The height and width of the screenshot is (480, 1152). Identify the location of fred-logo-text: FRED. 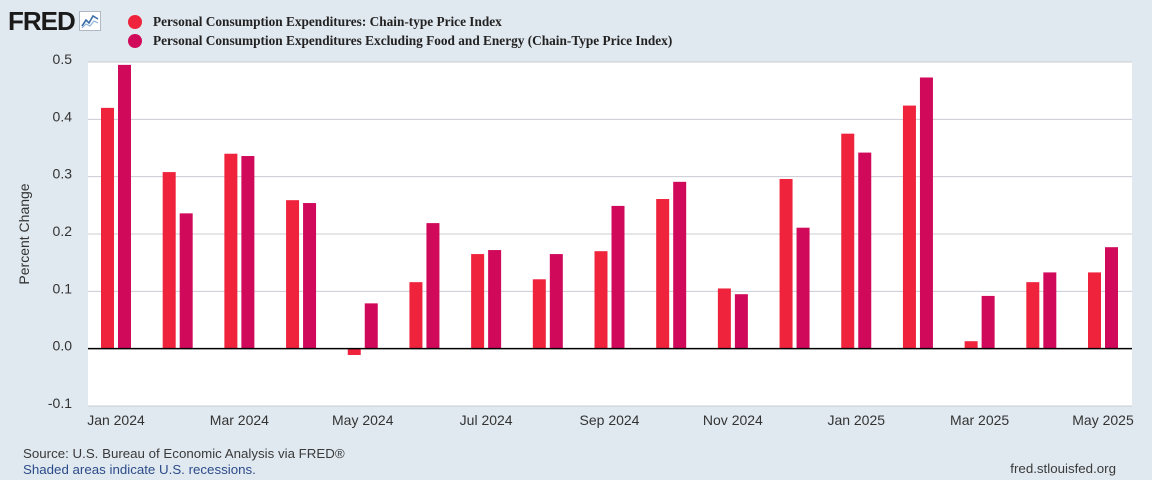
(42, 21).